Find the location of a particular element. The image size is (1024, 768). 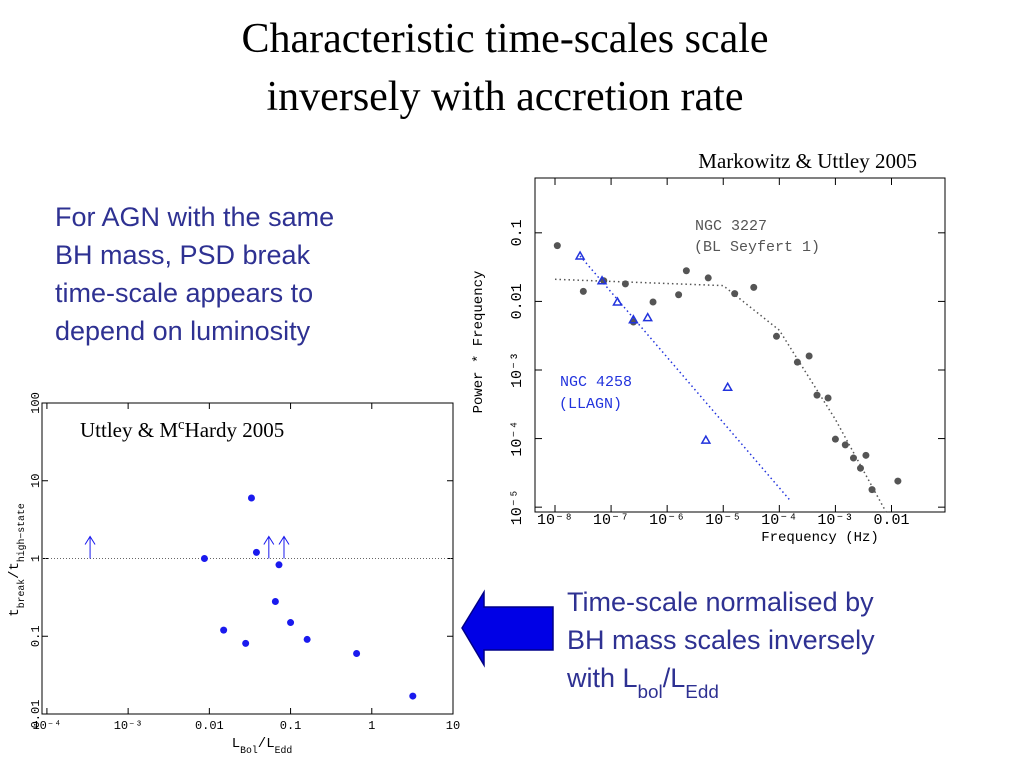

rich-text: Uttley & Mc​Hardy 2005 is located at coordinates (182, 429).